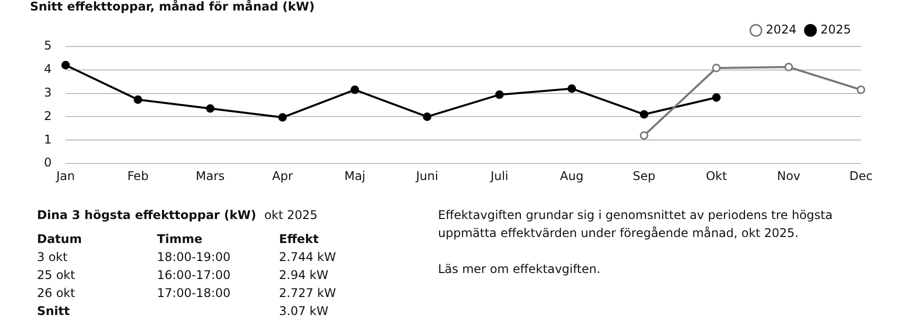  I want to click on x-tick-label: Juni, so click(426, 175).